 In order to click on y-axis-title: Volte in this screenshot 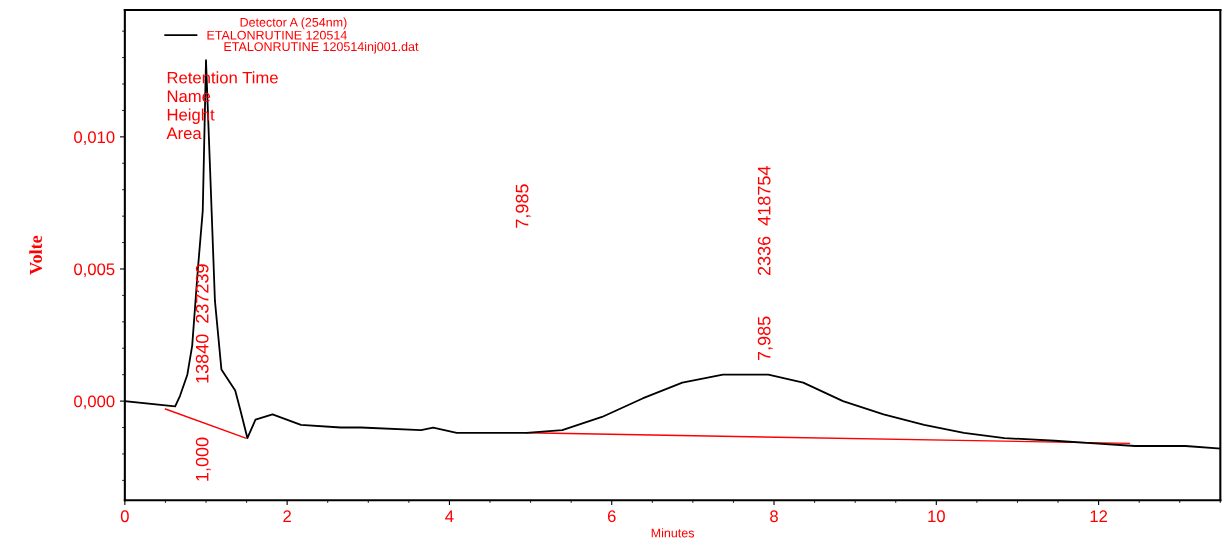, I will do `click(36, 255)`.